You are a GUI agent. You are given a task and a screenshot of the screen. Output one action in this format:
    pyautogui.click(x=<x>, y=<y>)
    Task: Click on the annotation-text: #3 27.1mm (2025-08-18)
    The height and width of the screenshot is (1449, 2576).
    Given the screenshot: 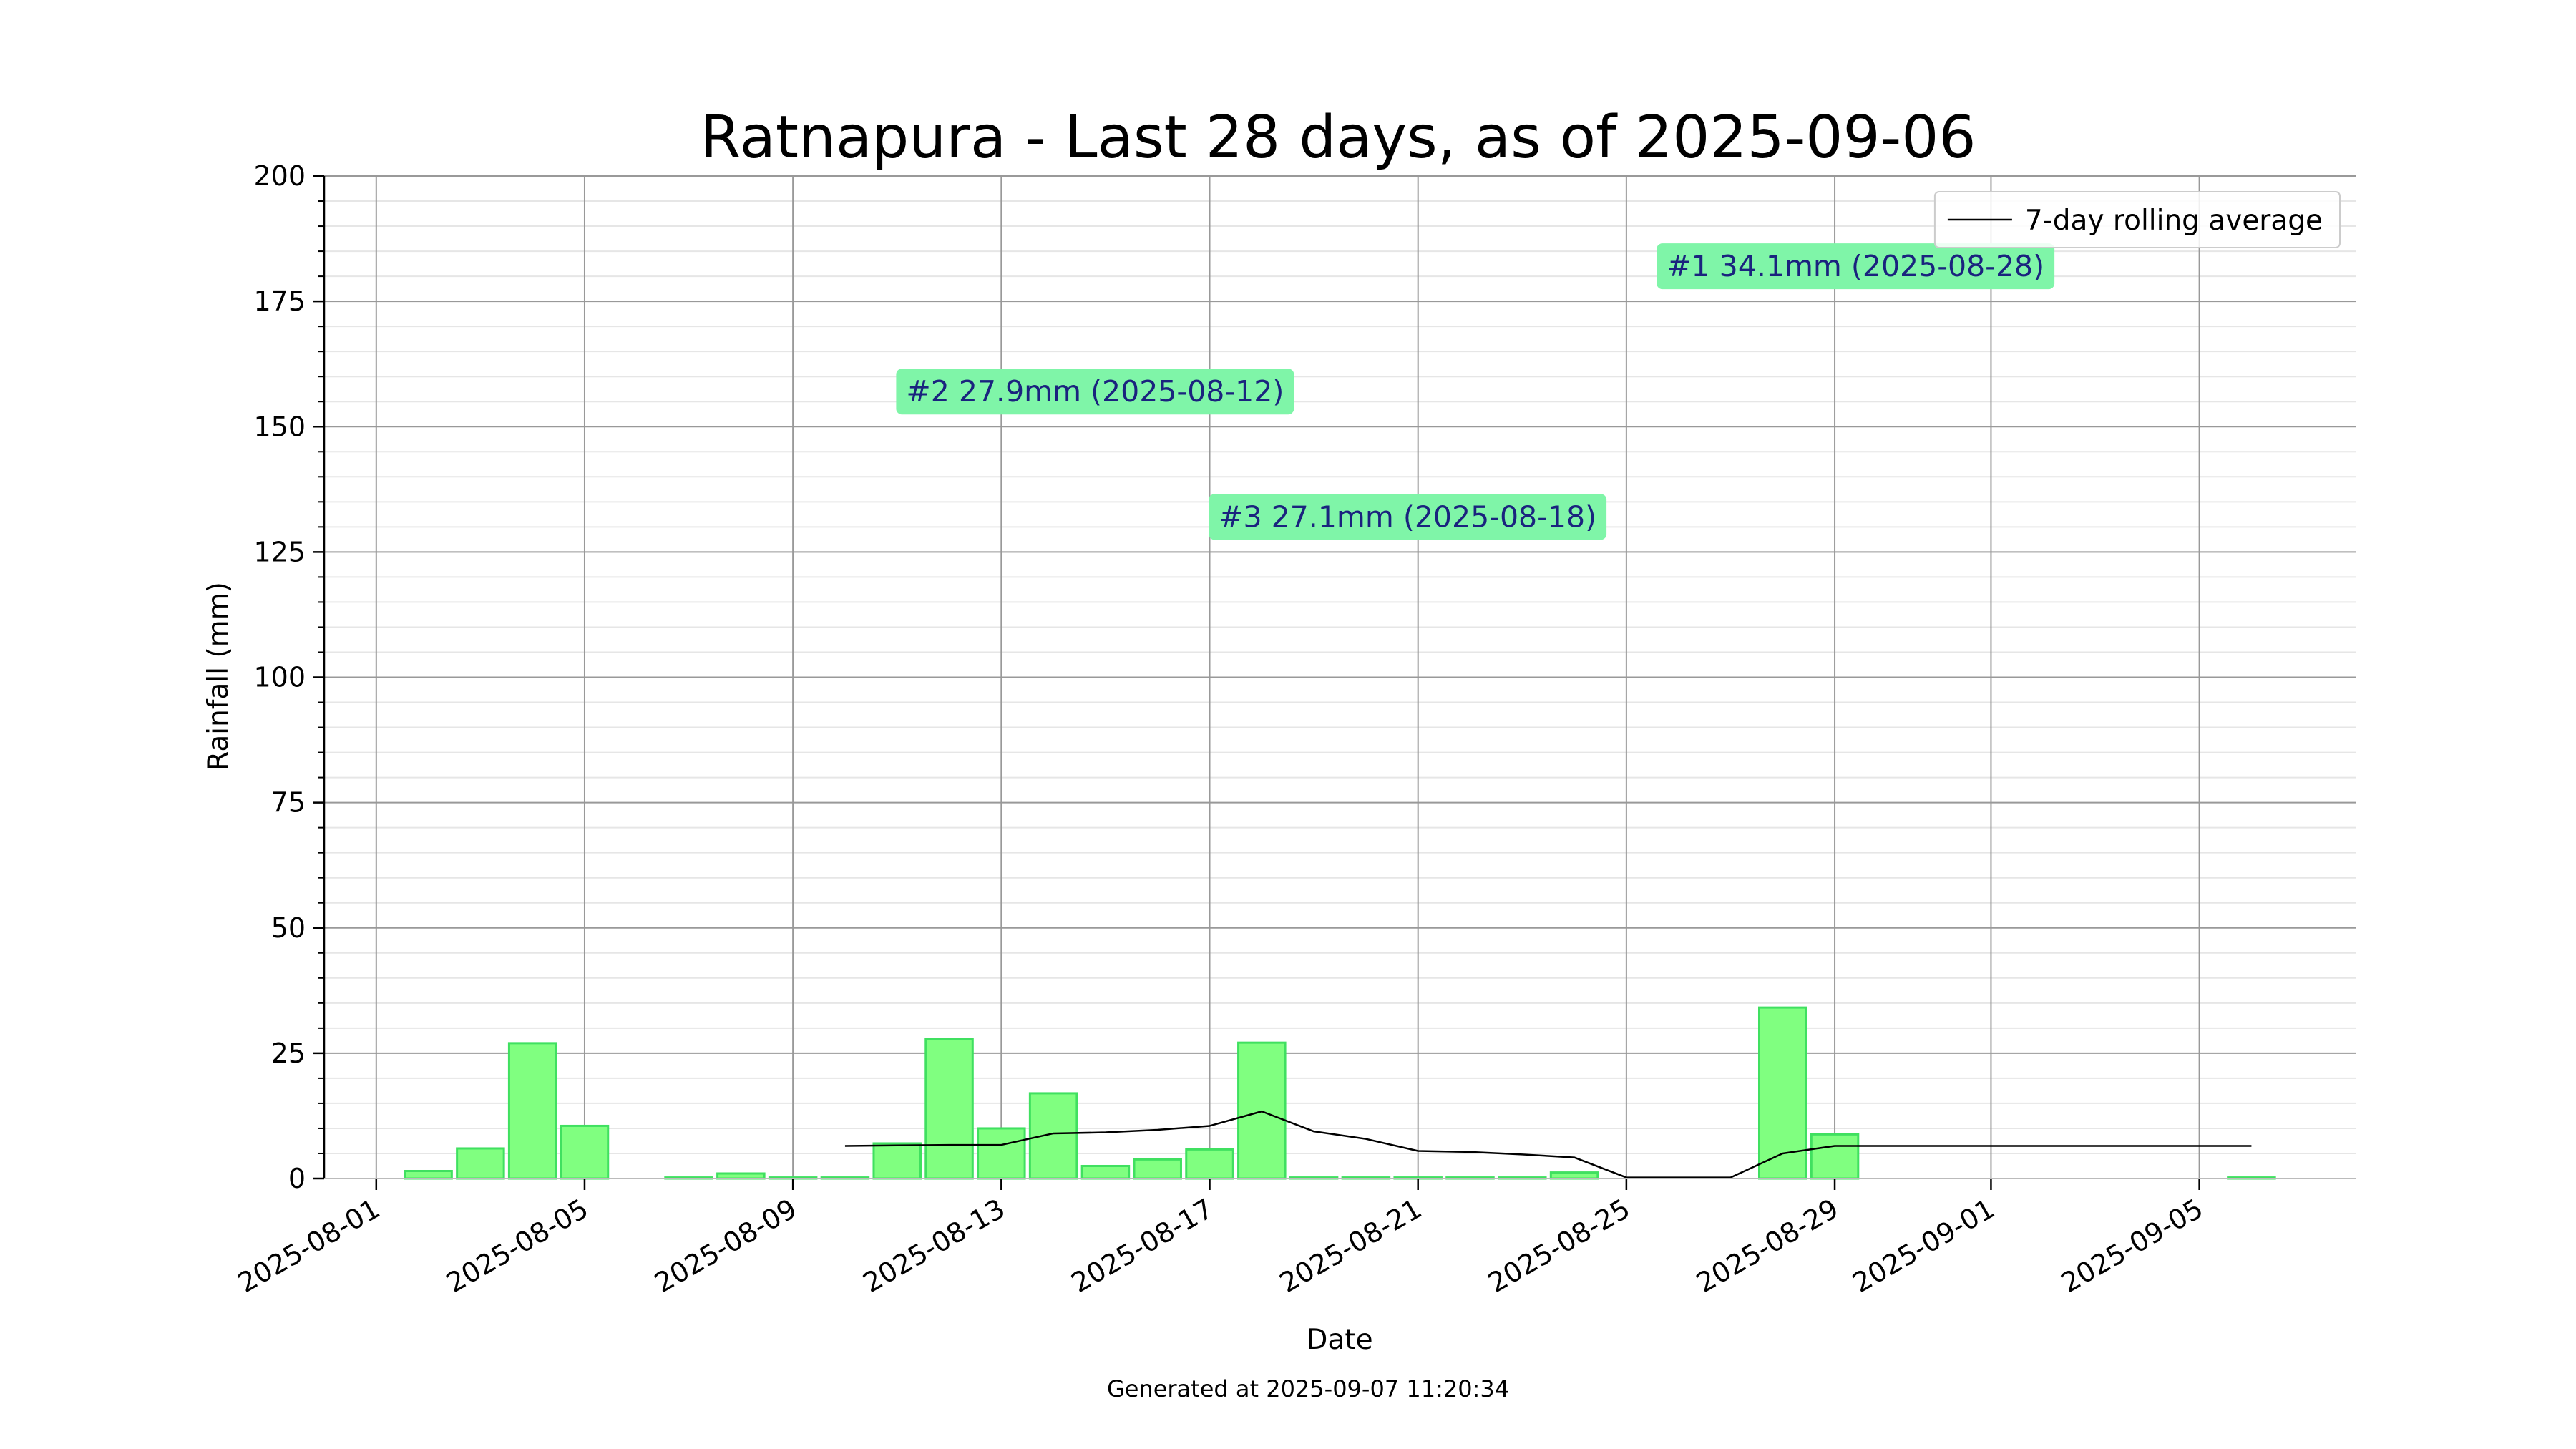 What is the action you would take?
    pyautogui.click(x=1407, y=516)
    